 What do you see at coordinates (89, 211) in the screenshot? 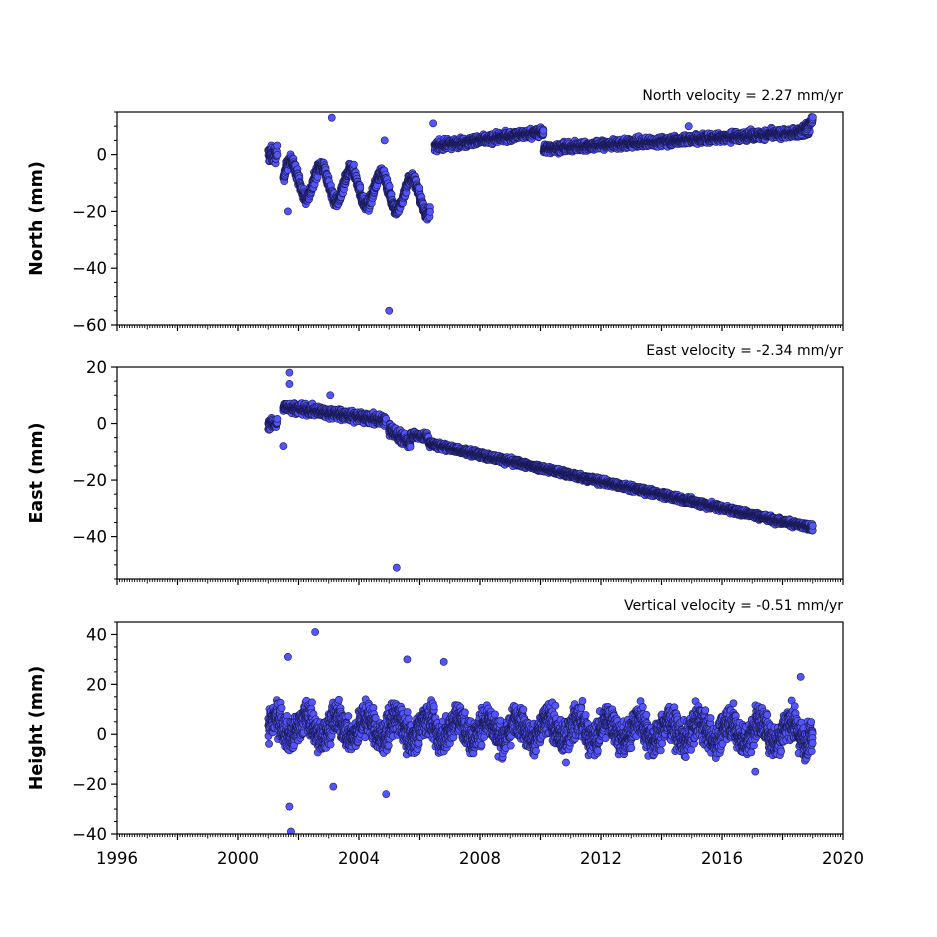
I see `y-tick-label: −20` at bounding box center [89, 211].